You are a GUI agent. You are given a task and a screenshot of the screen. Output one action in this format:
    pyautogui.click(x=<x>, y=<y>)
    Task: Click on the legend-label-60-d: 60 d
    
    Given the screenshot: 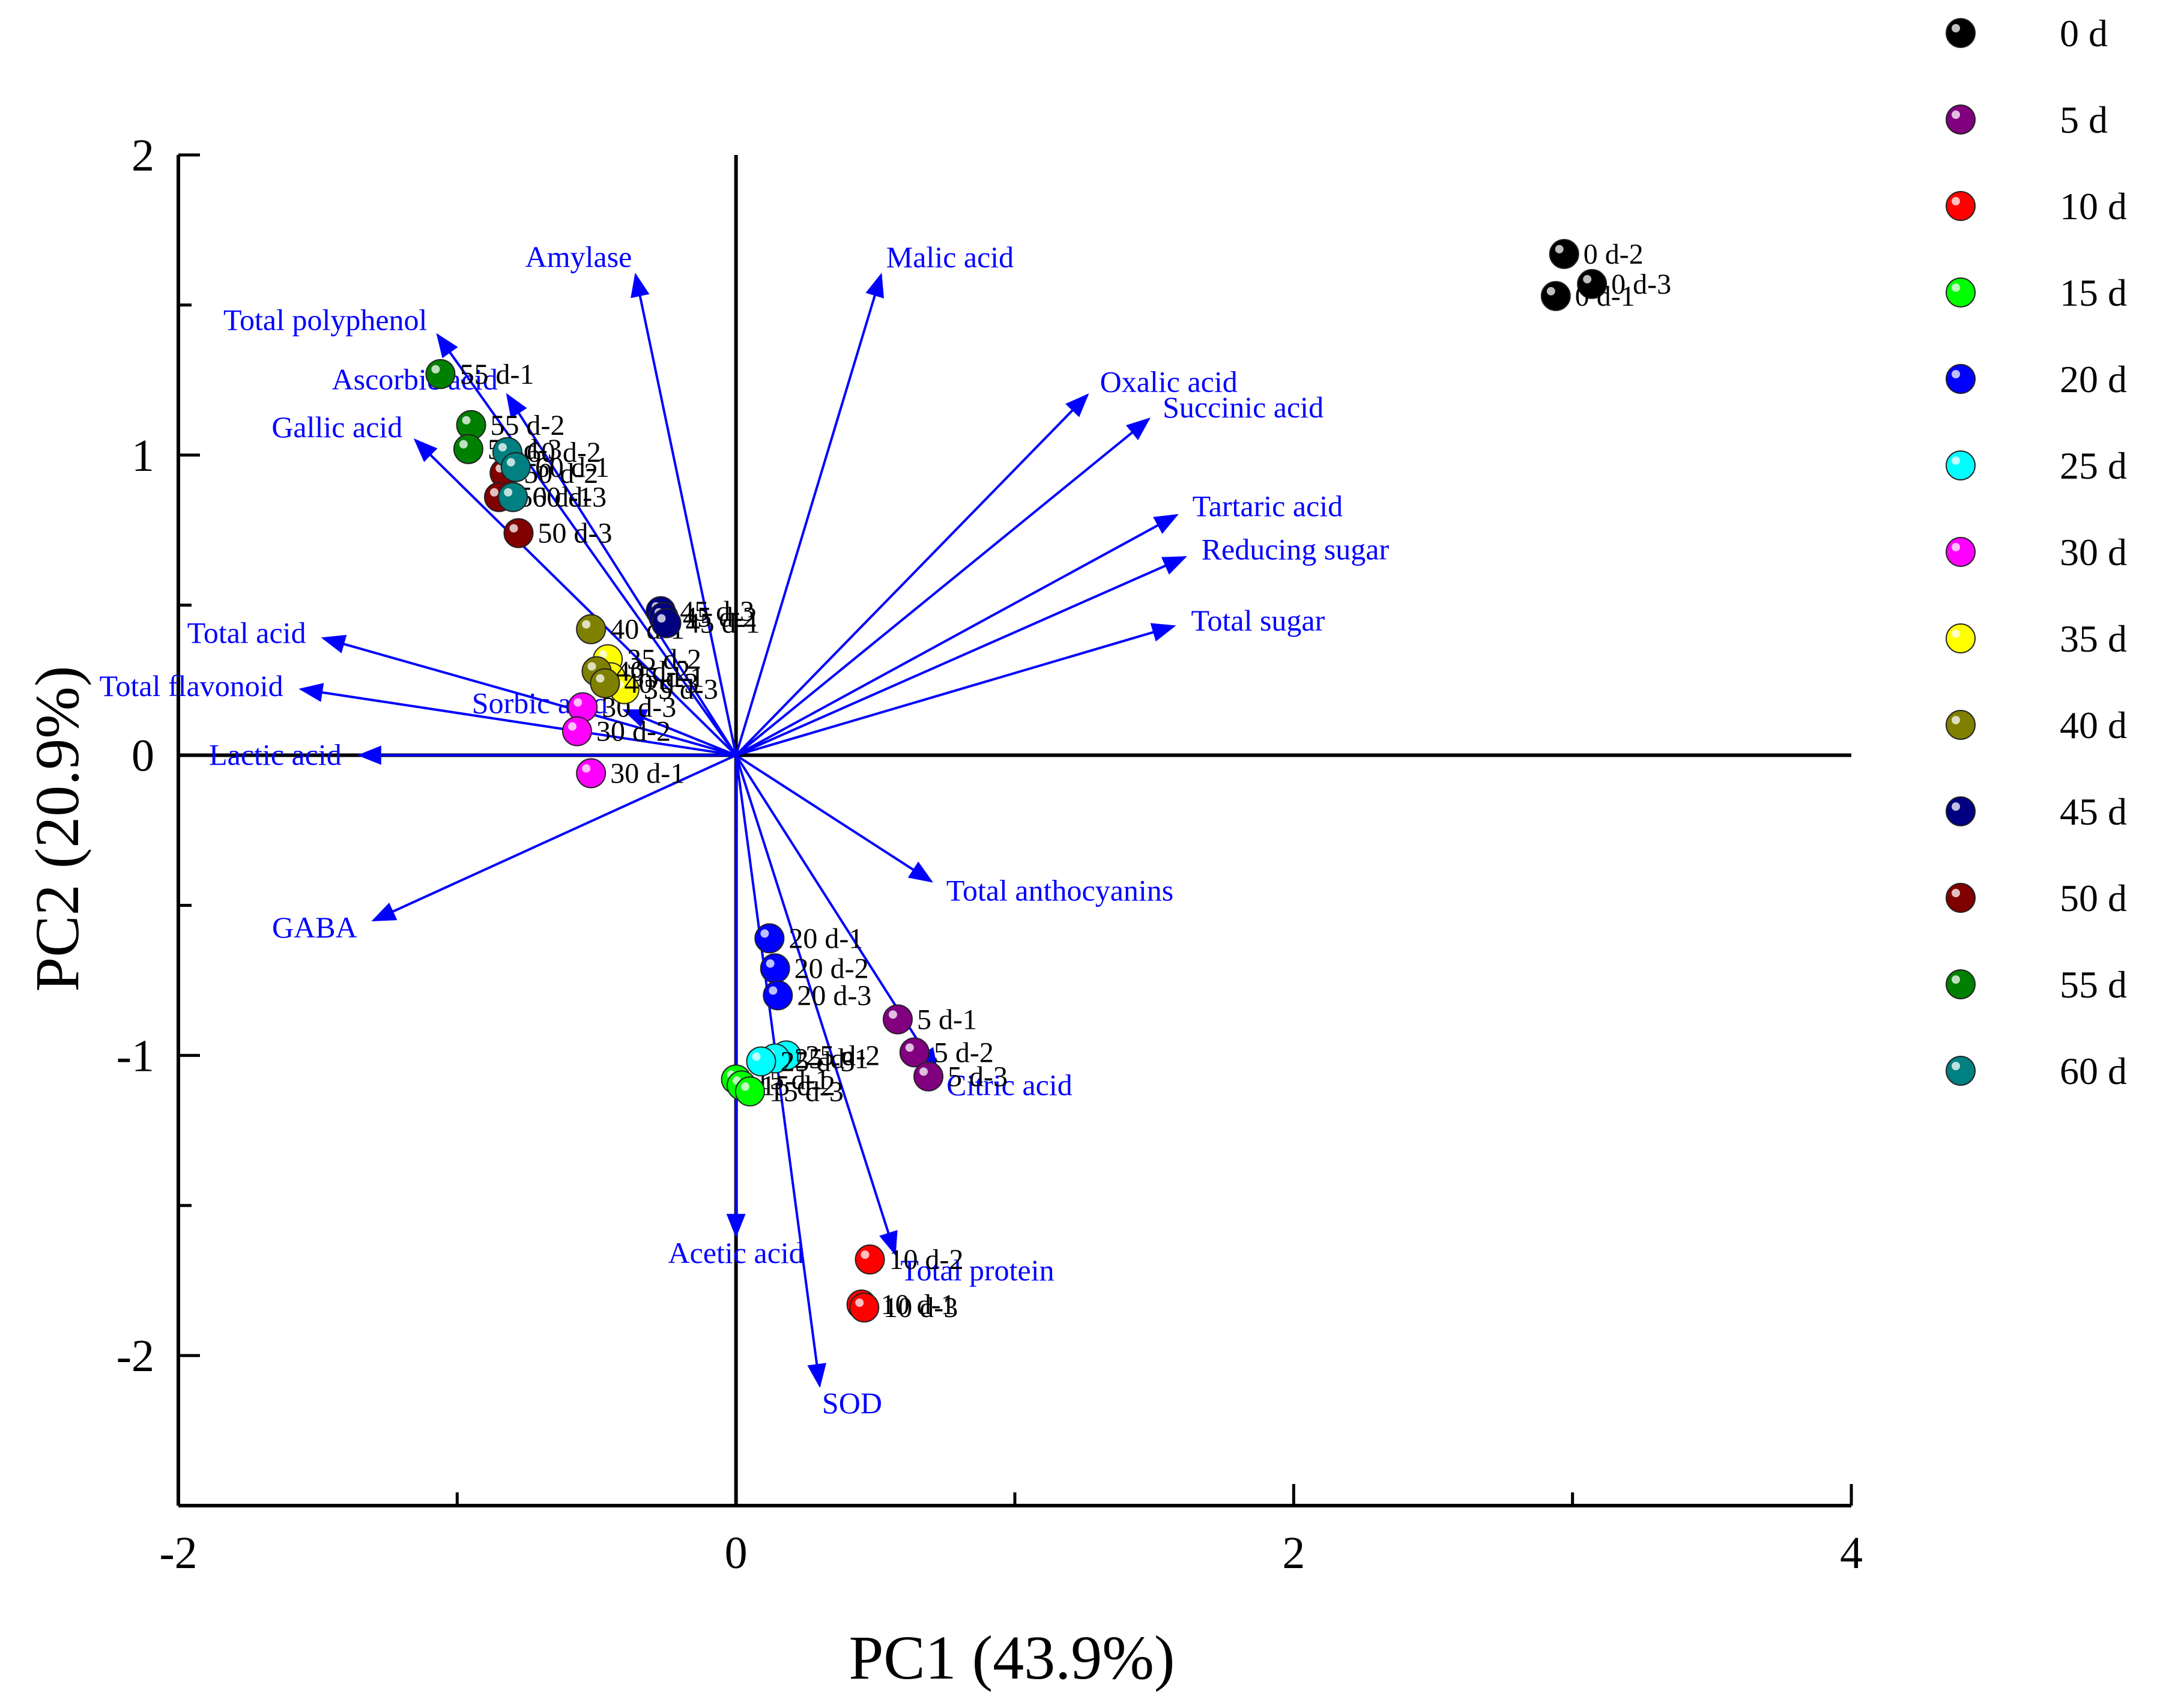 What is the action you would take?
    pyautogui.click(x=2093, y=1071)
    